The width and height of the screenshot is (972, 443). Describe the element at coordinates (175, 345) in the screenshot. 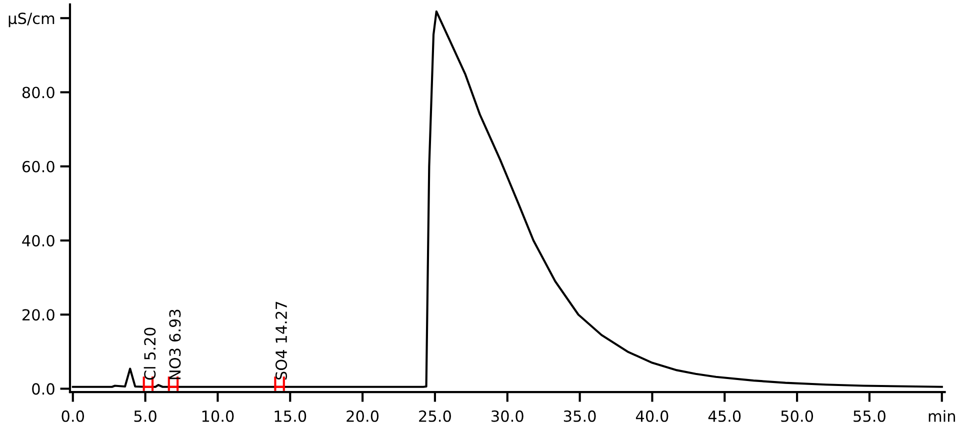

I see `annotation: NO3 6.93` at that location.